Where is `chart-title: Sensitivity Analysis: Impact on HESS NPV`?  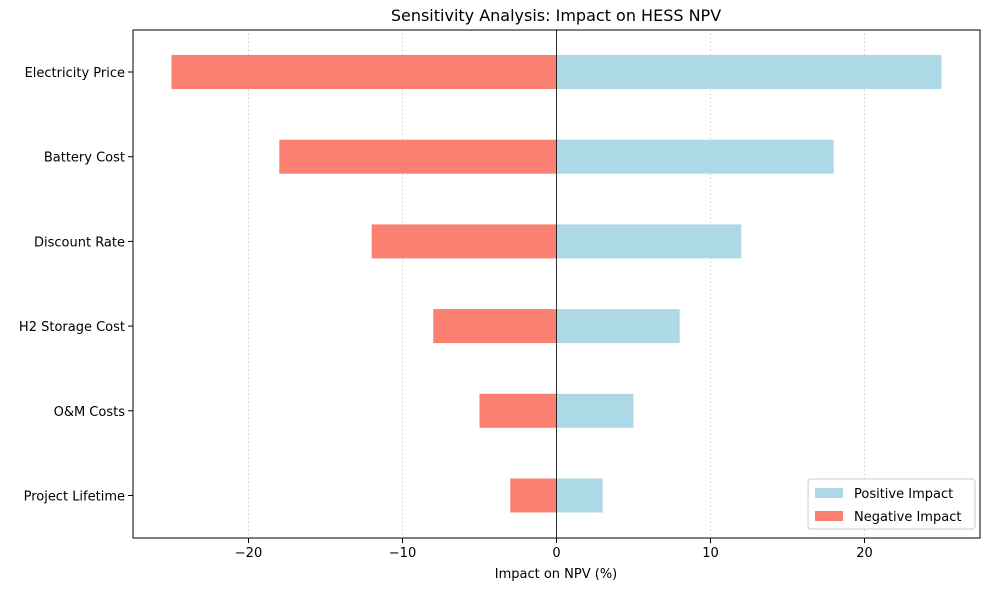 chart-title: Sensitivity Analysis: Impact on HESS NPV is located at coordinates (556, 15).